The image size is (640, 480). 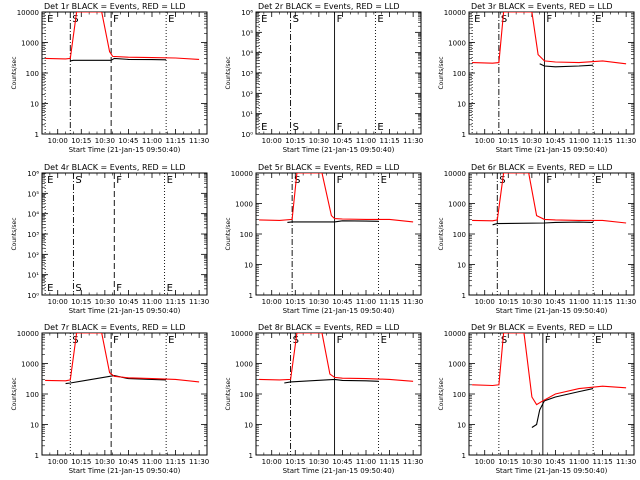 What do you see at coordinates (33, 296) in the screenshot?
I see `y-tick-label: 10⁰` at bounding box center [33, 296].